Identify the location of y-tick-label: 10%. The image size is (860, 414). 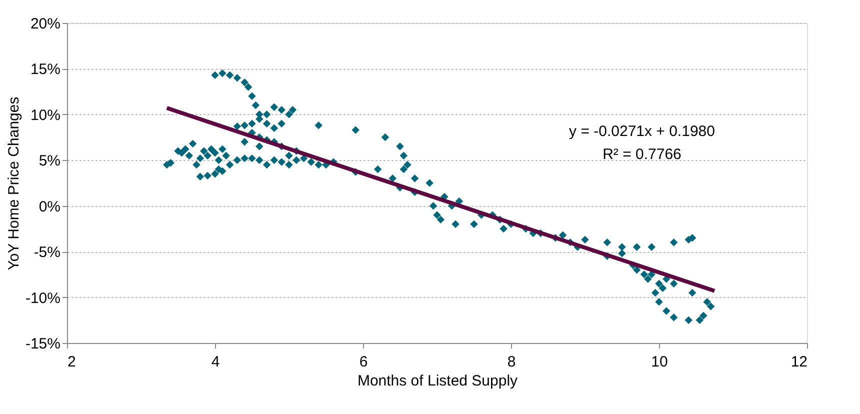
(45, 115).